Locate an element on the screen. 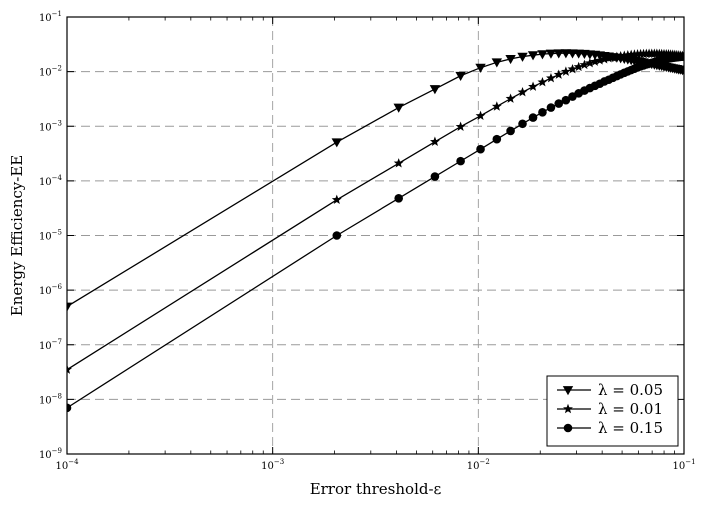 The height and width of the screenshot is (509, 709). y-tick-exponent: −5 is located at coordinates (57, 233).